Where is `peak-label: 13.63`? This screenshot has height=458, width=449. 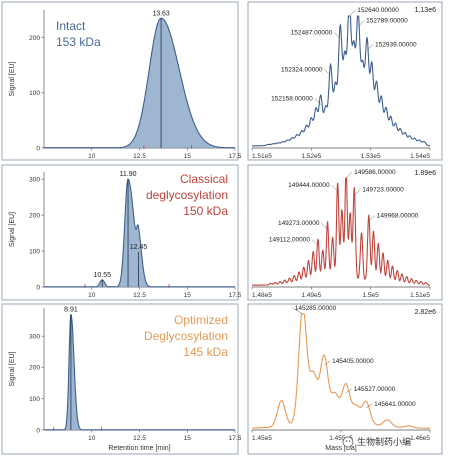
peak-label: 13.63 is located at coordinates (161, 13).